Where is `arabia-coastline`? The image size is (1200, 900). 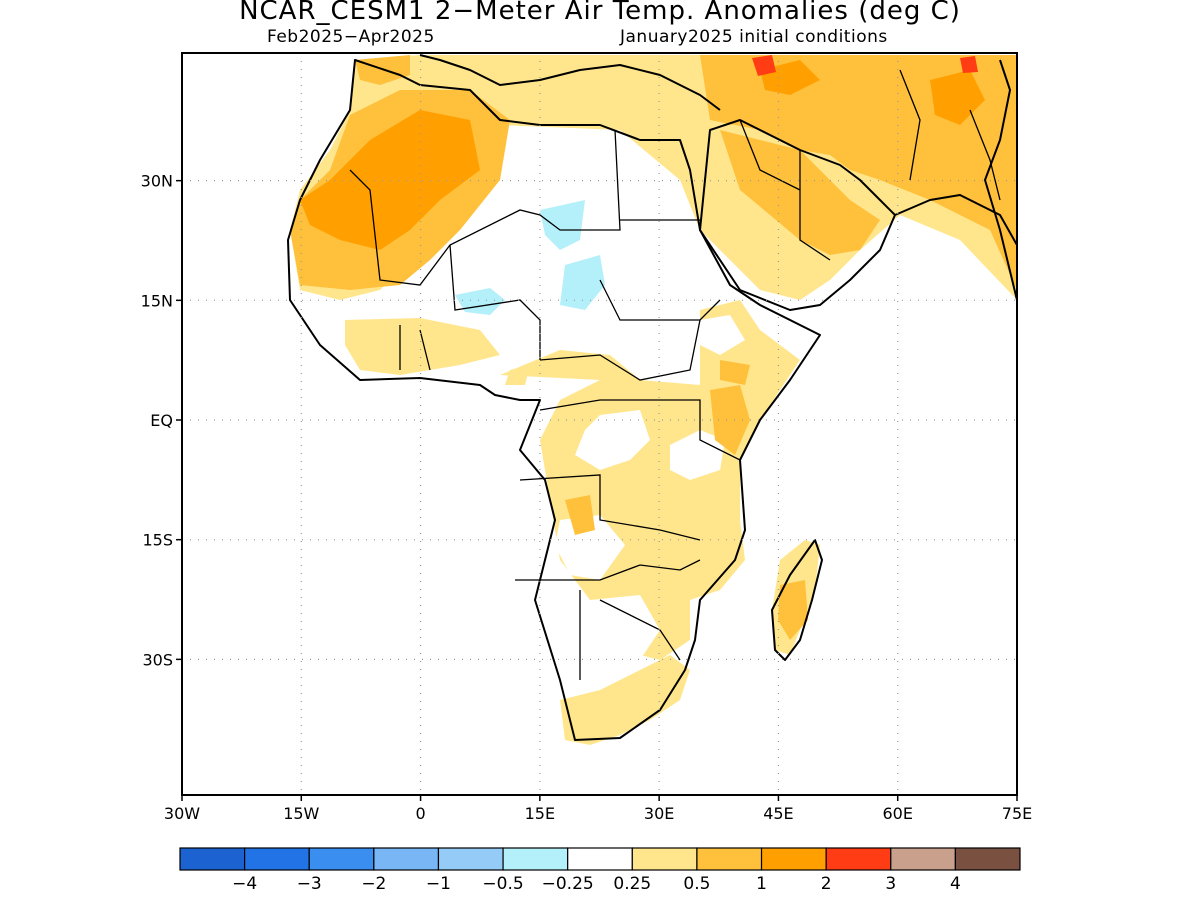
arabia-coastline is located at coordinates (797, 215).